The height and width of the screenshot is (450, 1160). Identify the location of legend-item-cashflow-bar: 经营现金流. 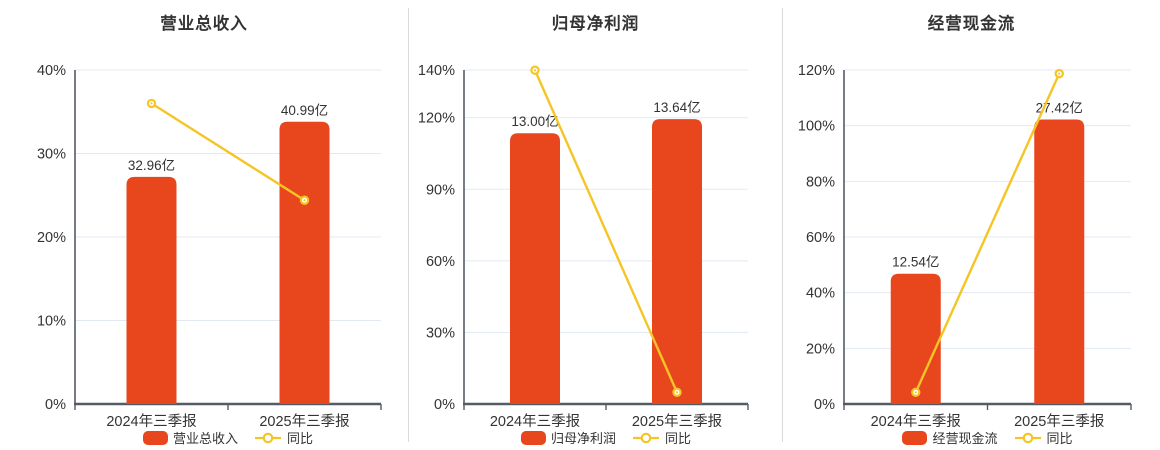
(950, 438).